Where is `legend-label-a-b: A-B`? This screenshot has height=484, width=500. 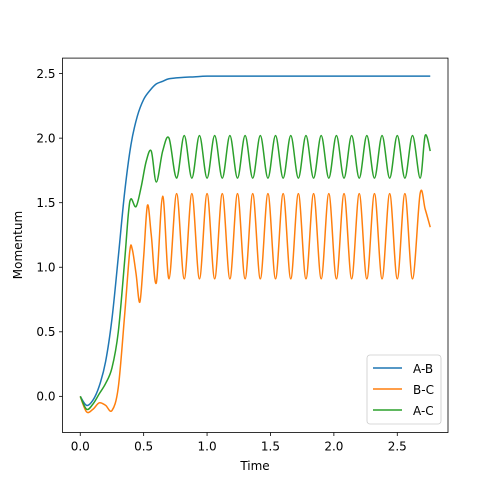
legend-label-a-b: A-B is located at coordinates (423, 369).